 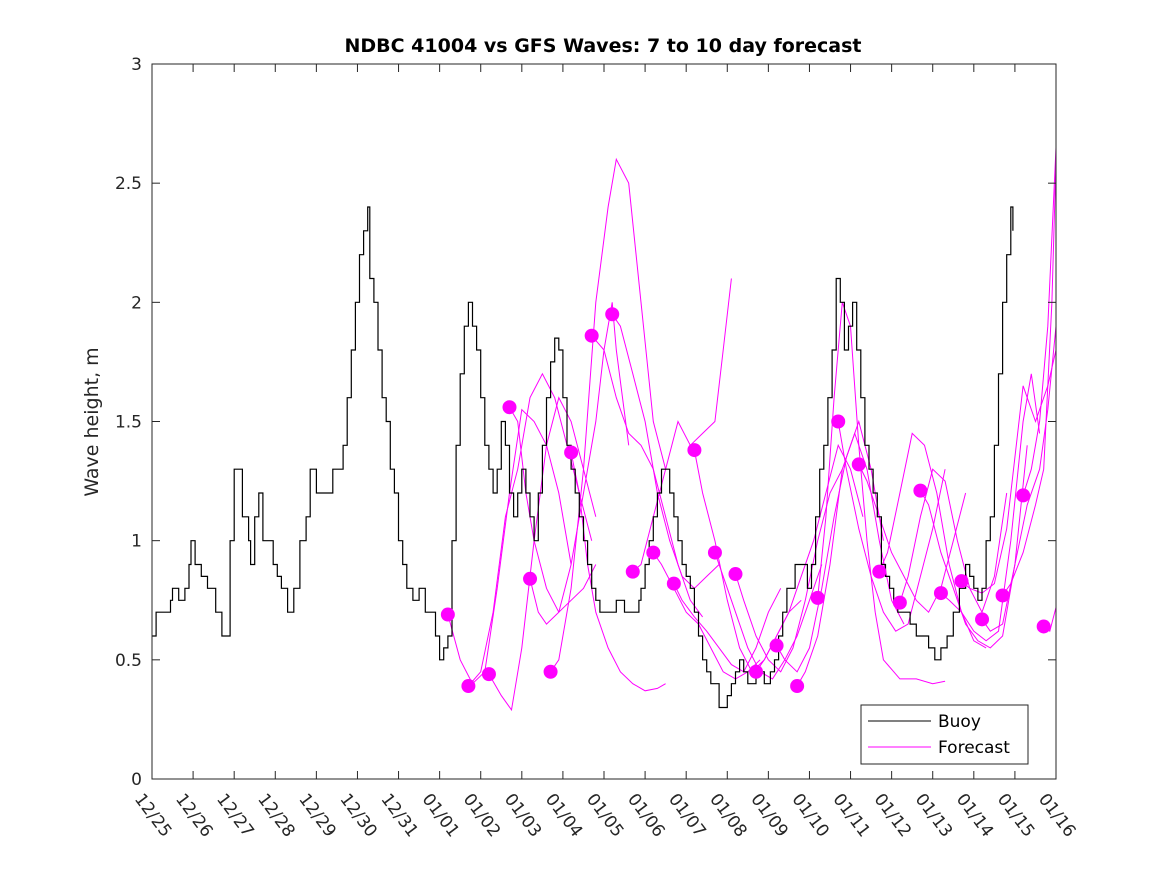 I want to click on legend-box, so click(x=944, y=734).